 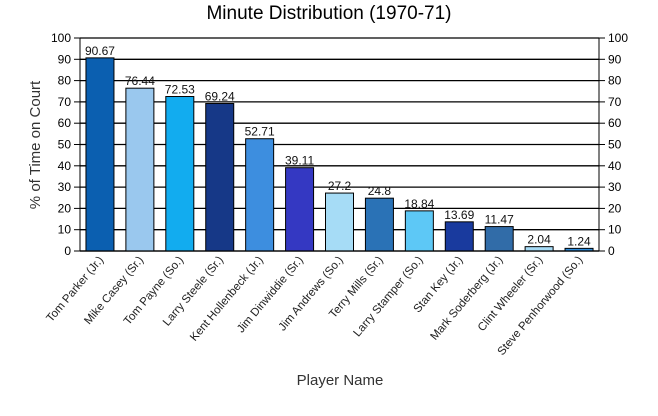 What do you see at coordinates (61, 38) in the screenshot?
I see `y-tick-label-left: 100` at bounding box center [61, 38].